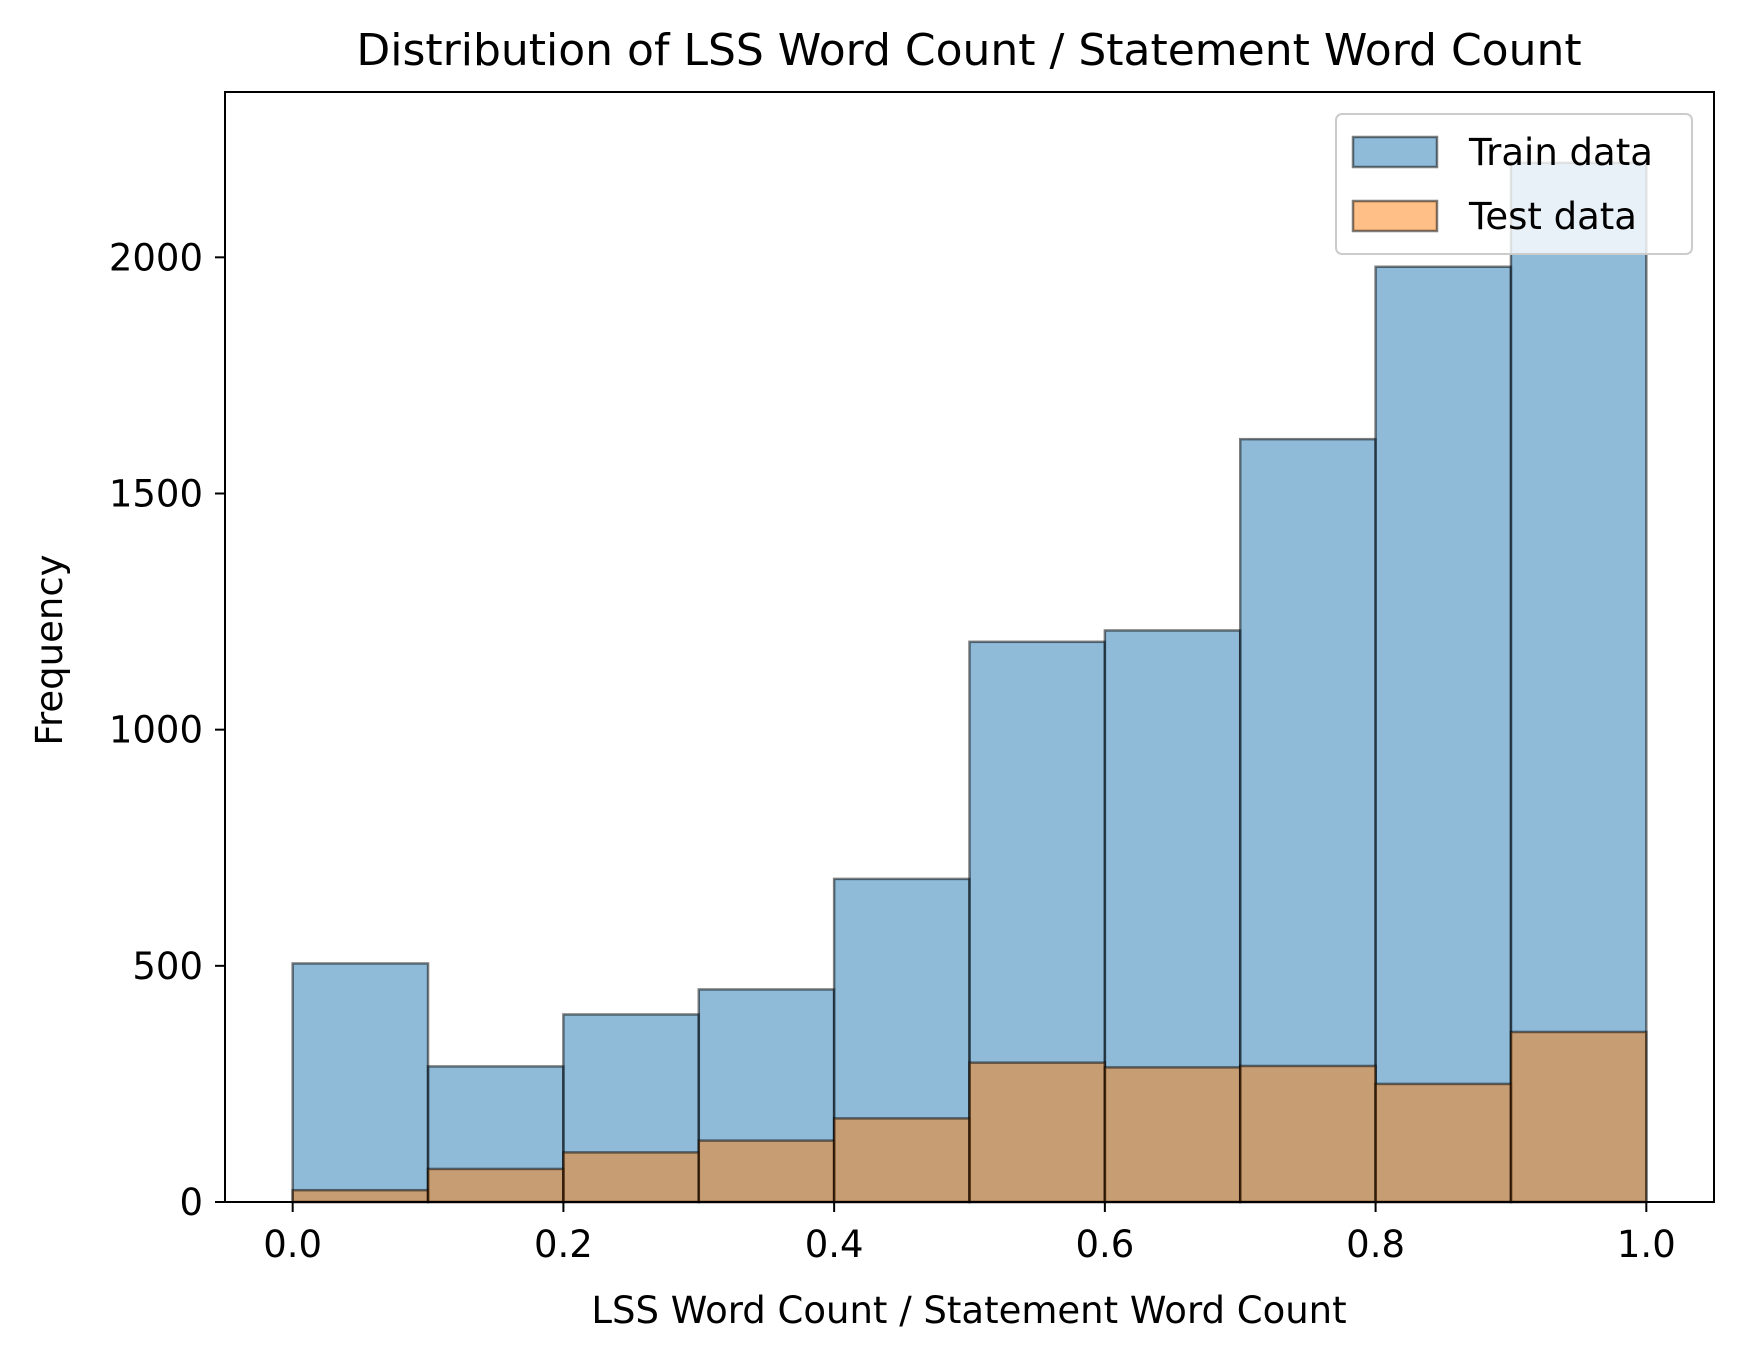  I want to click on x-tick-label: 0.2, so click(563, 1244).